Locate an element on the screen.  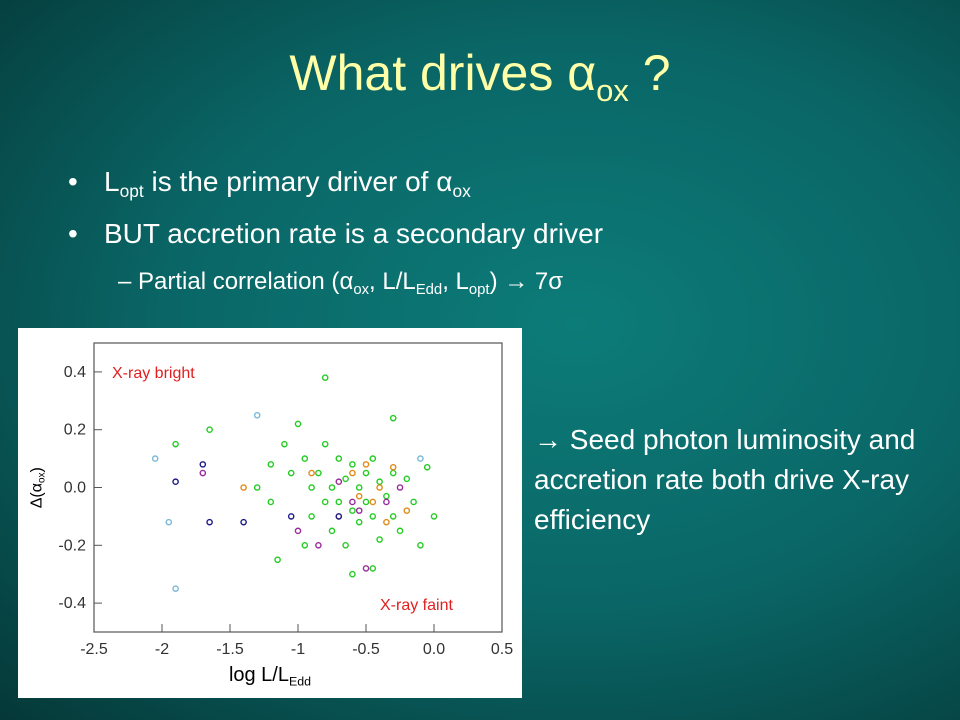
bullet: Lopt is the primary driver of αox is located at coordinates (269, 184).